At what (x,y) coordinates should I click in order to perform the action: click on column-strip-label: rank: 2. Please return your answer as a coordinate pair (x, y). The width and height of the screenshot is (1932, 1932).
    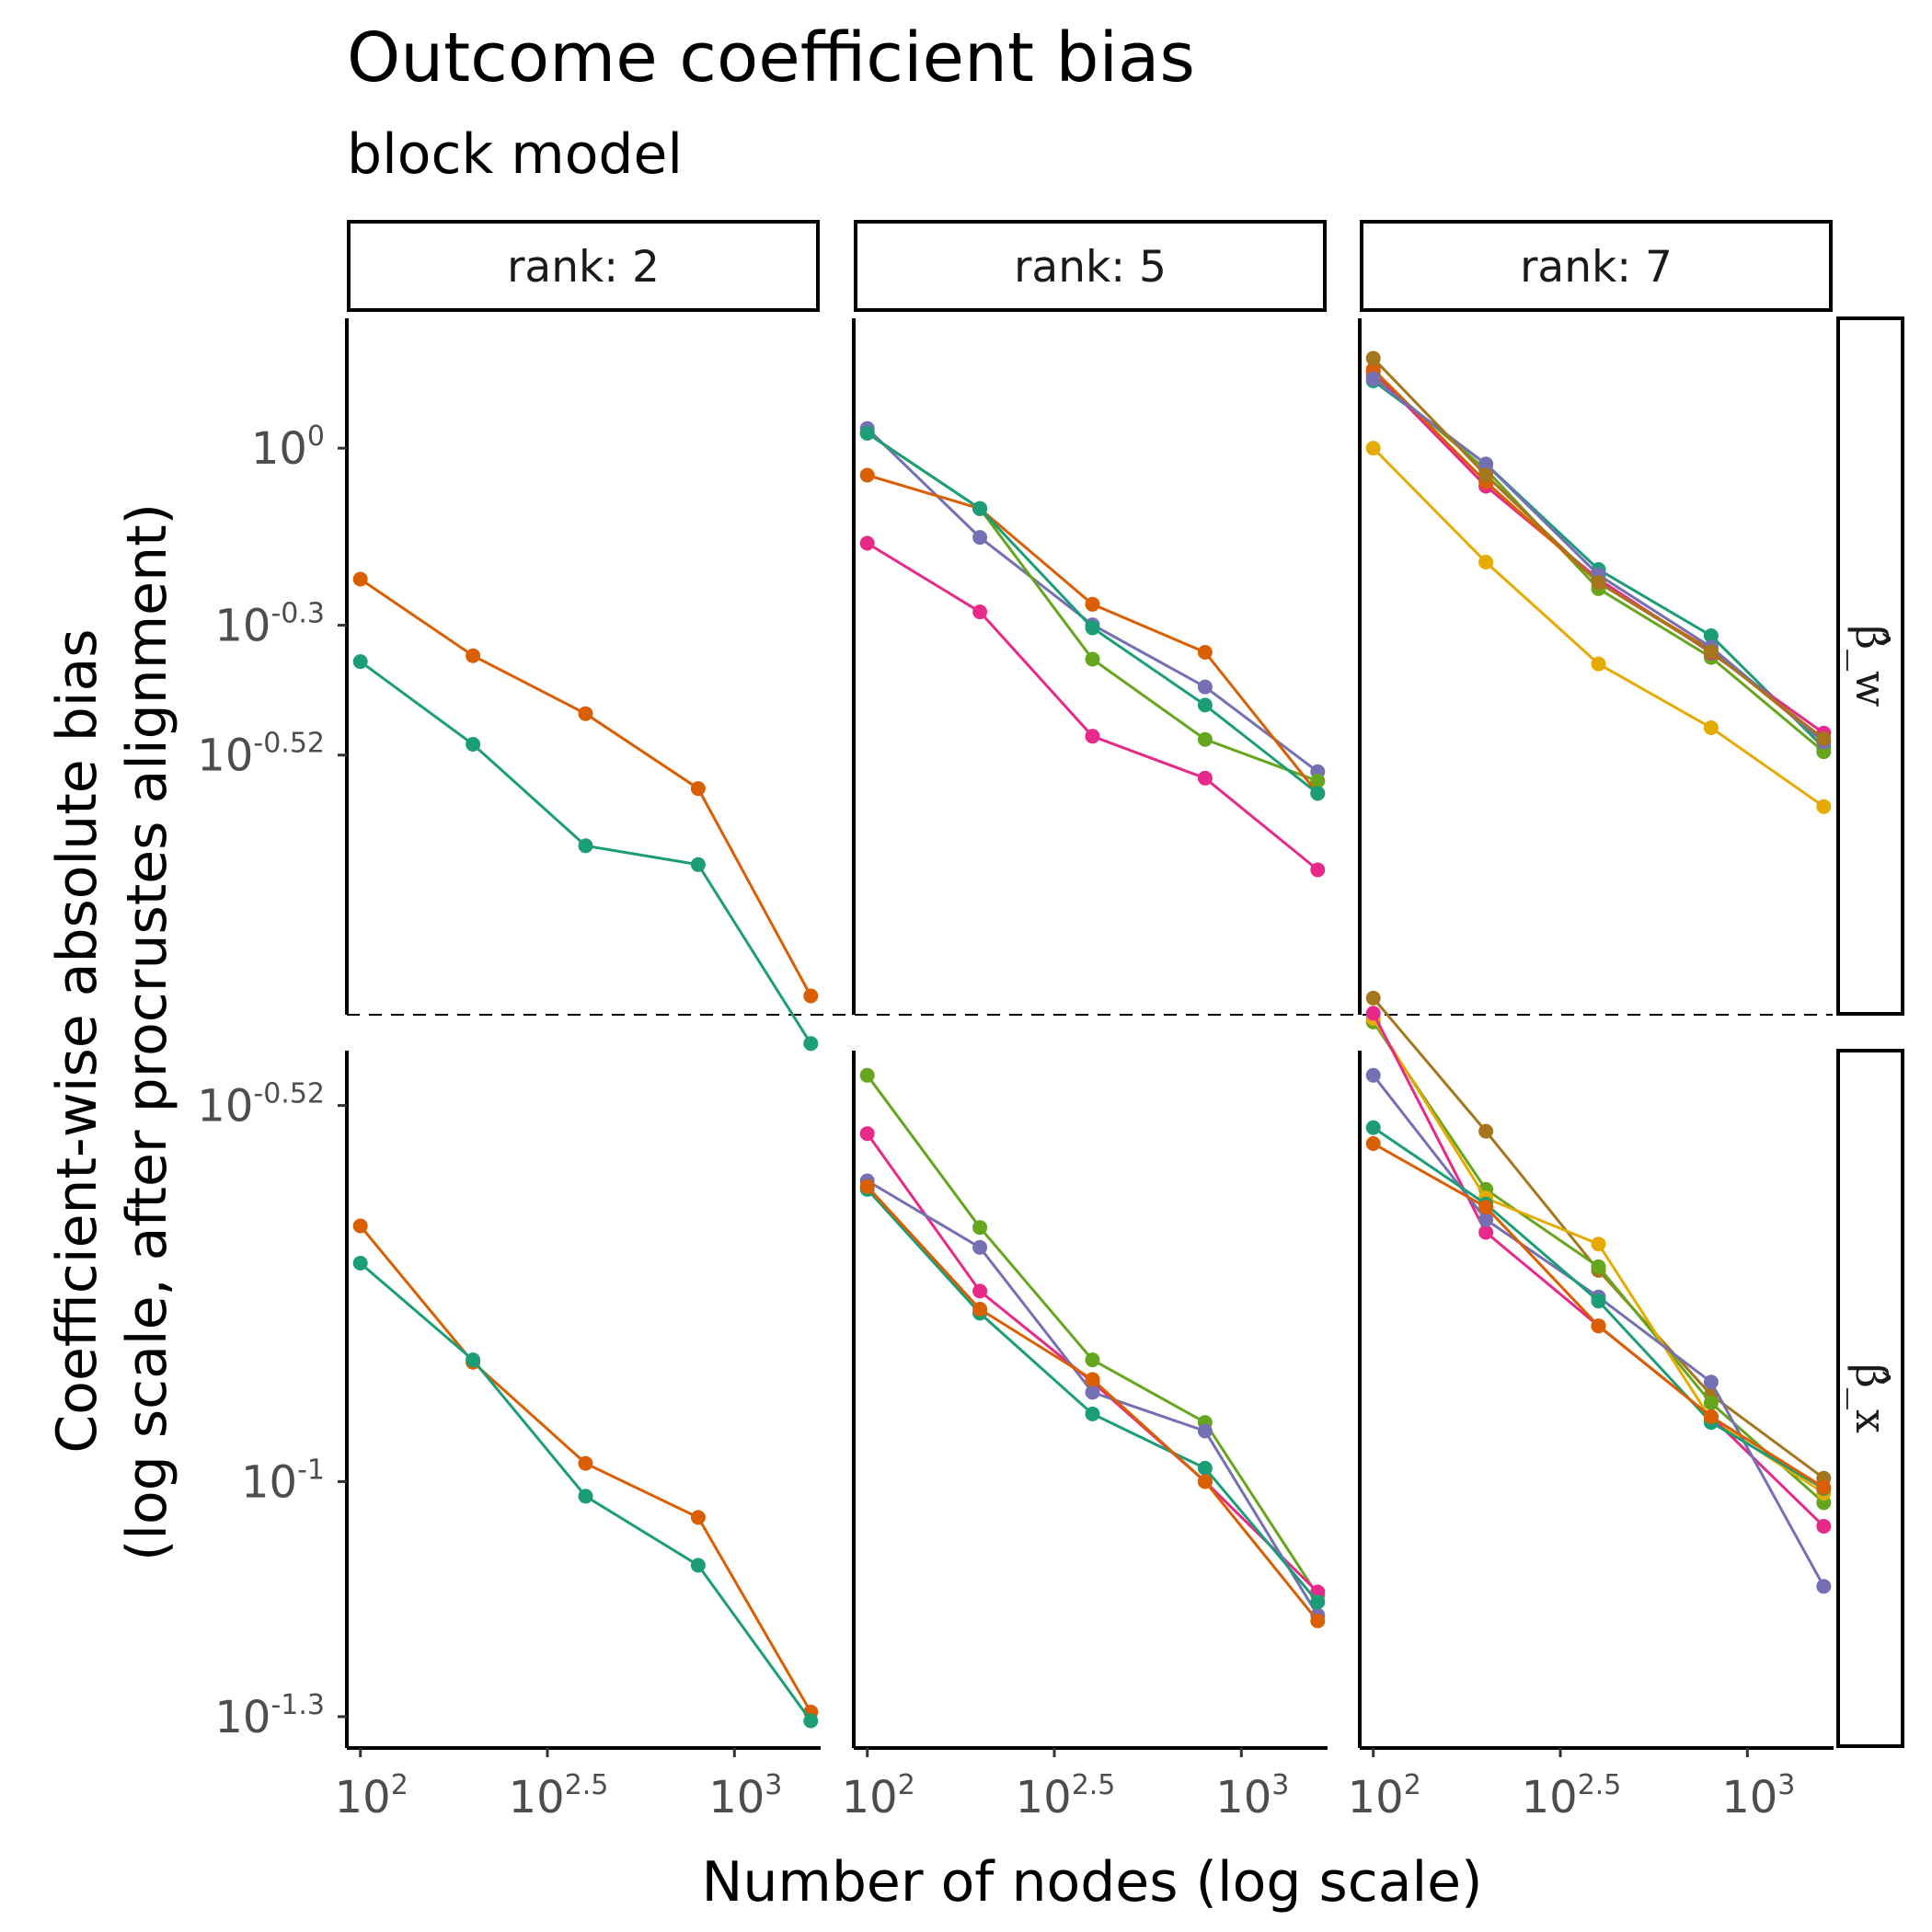
    Looking at the image, I should click on (583, 267).